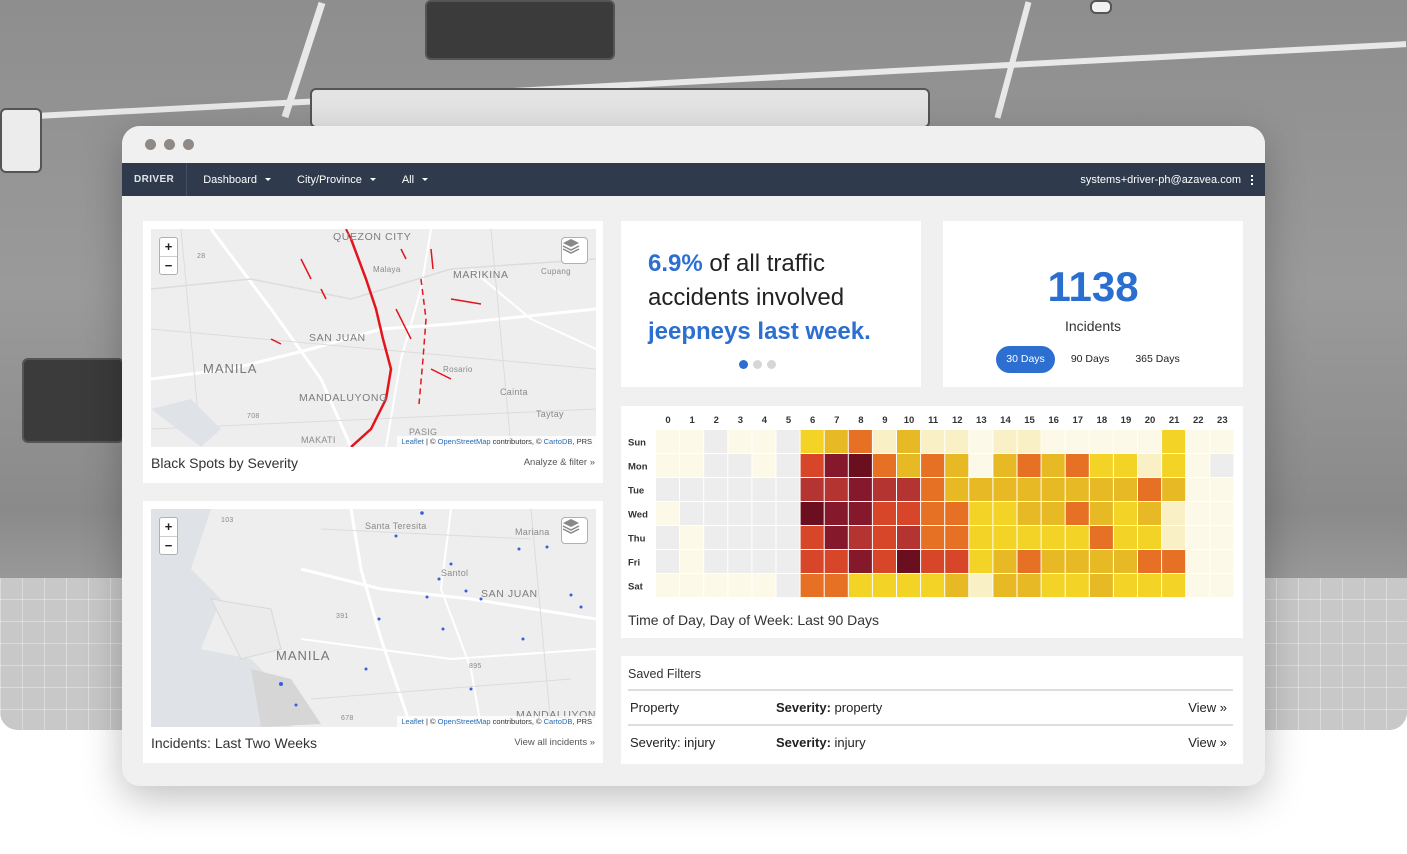 The image size is (1407, 854). What do you see at coordinates (574, 530) in the screenshot?
I see `layers-button` at bounding box center [574, 530].